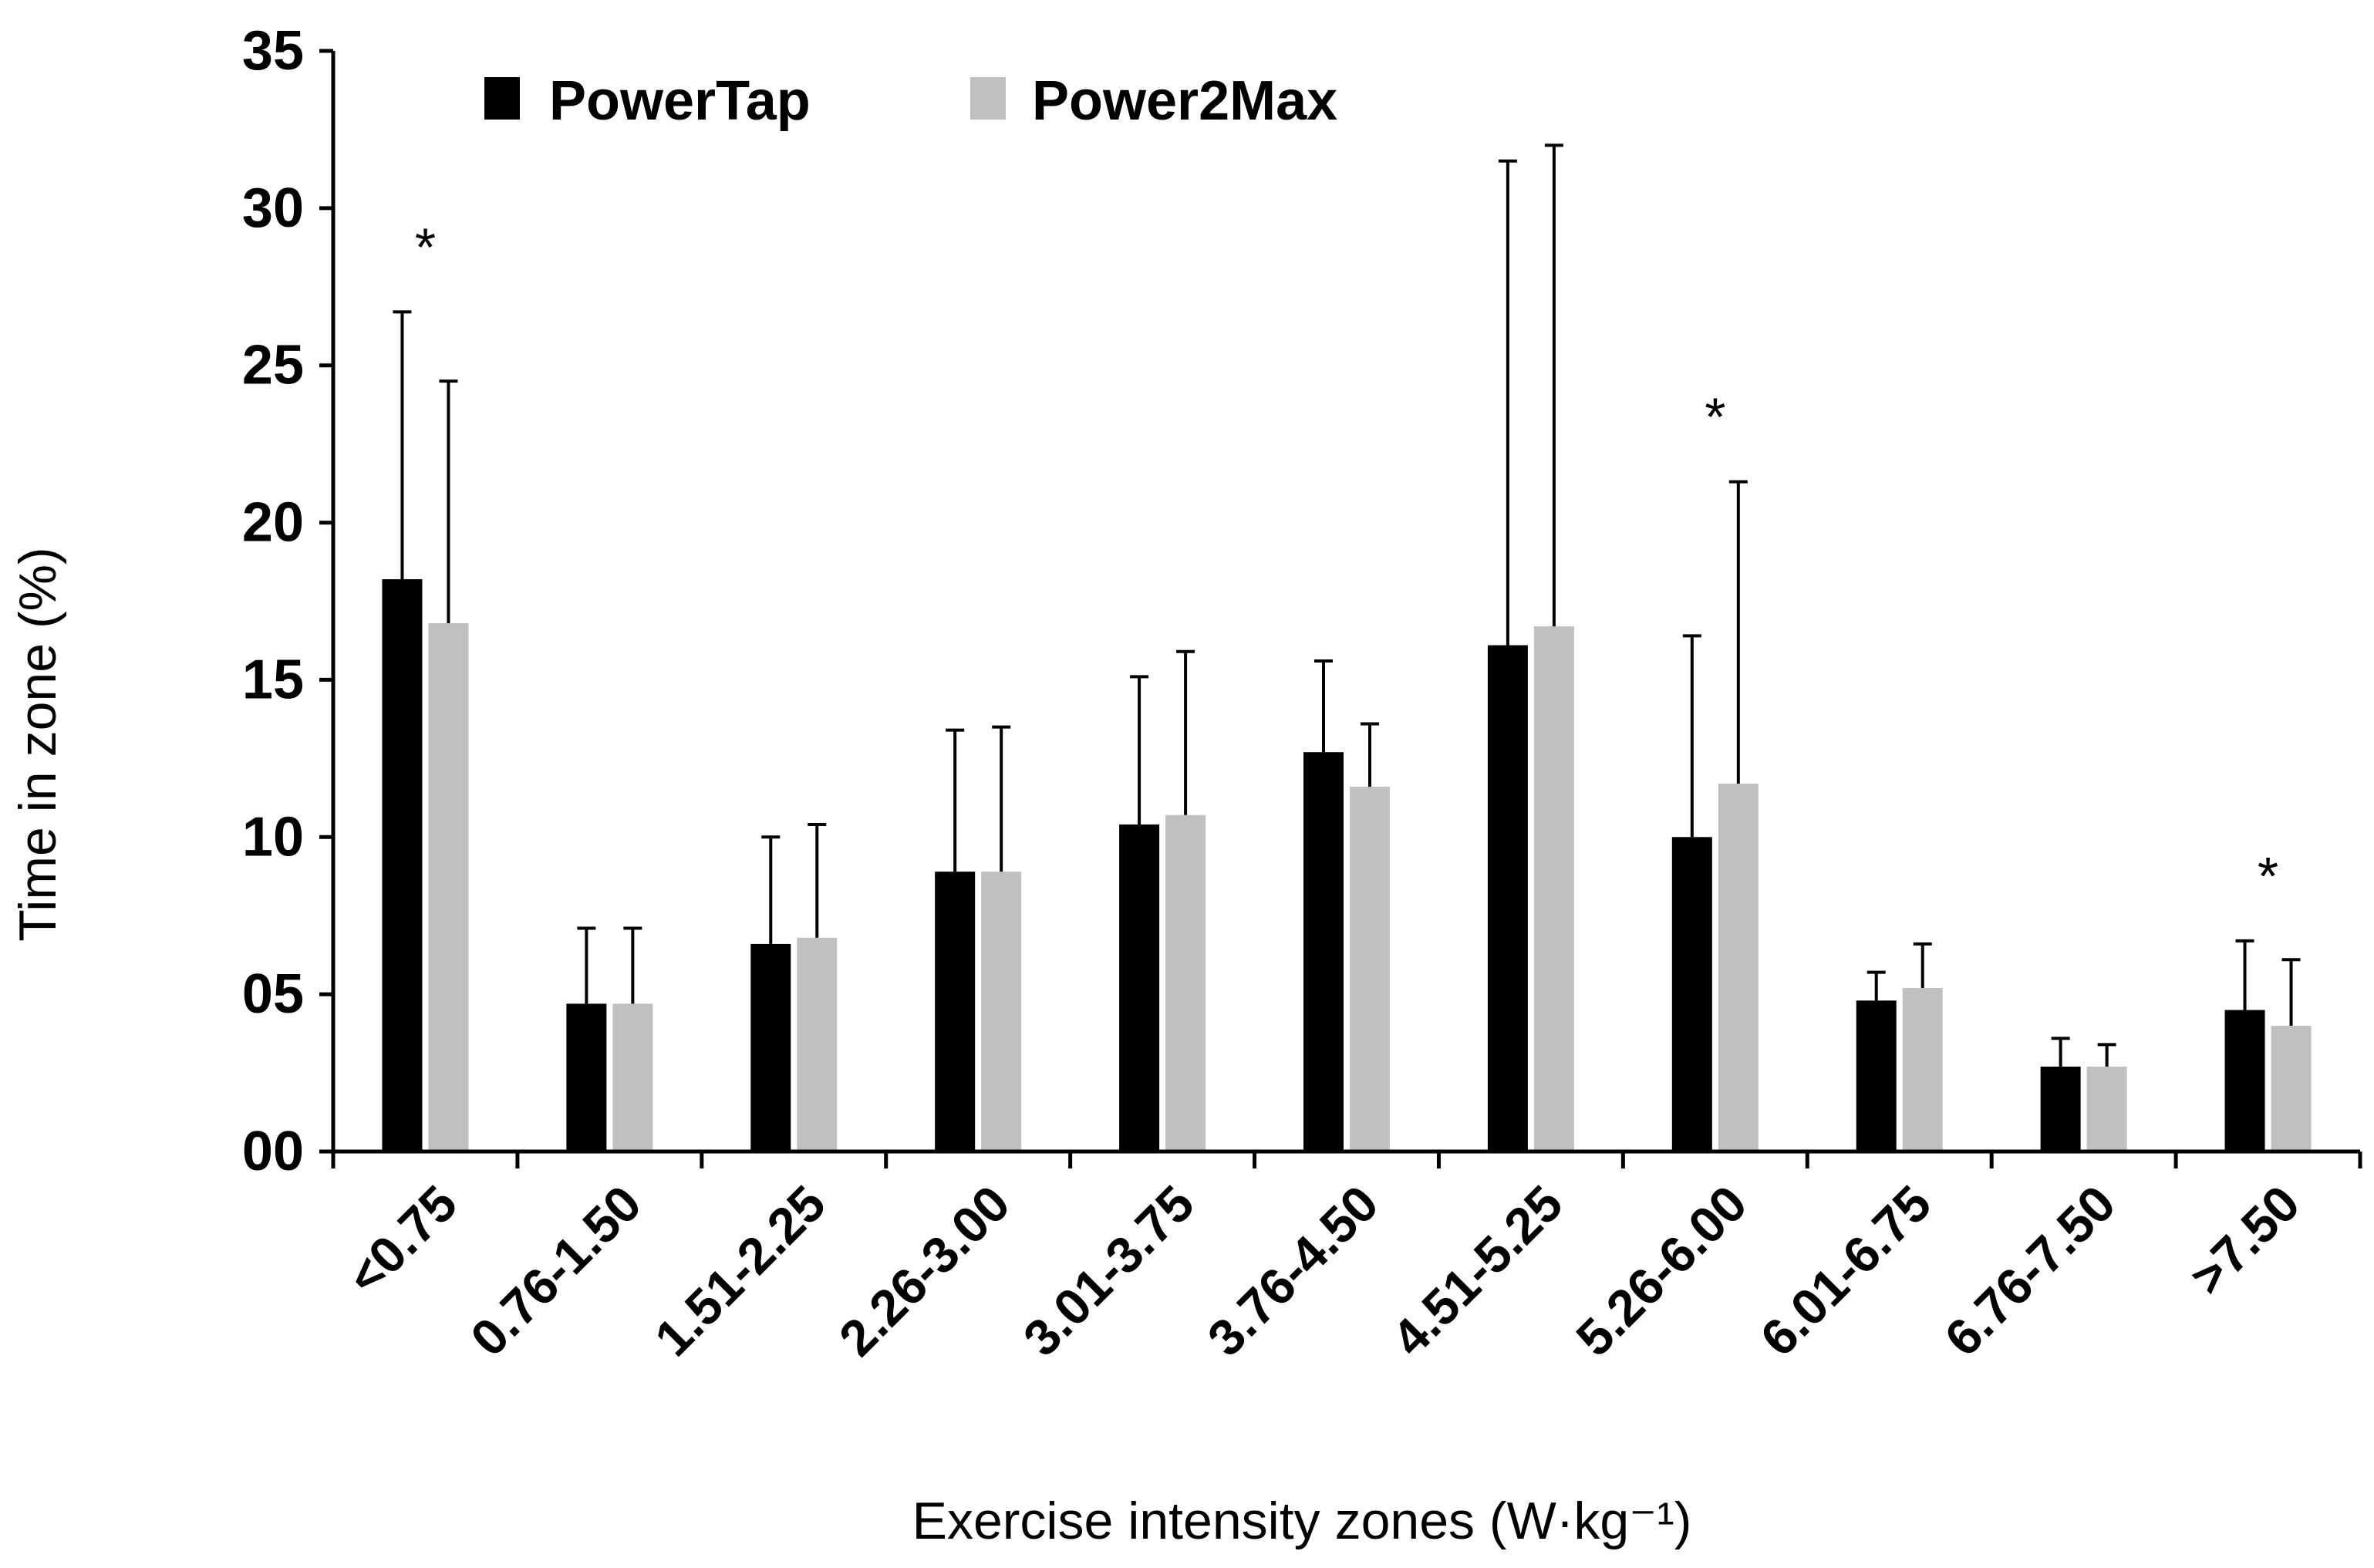 The width and height of the screenshot is (2374, 1568). What do you see at coordinates (2030, 1271) in the screenshot?
I see `x-tick-label: 6.76-7.50` at bounding box center [2030, 1271].